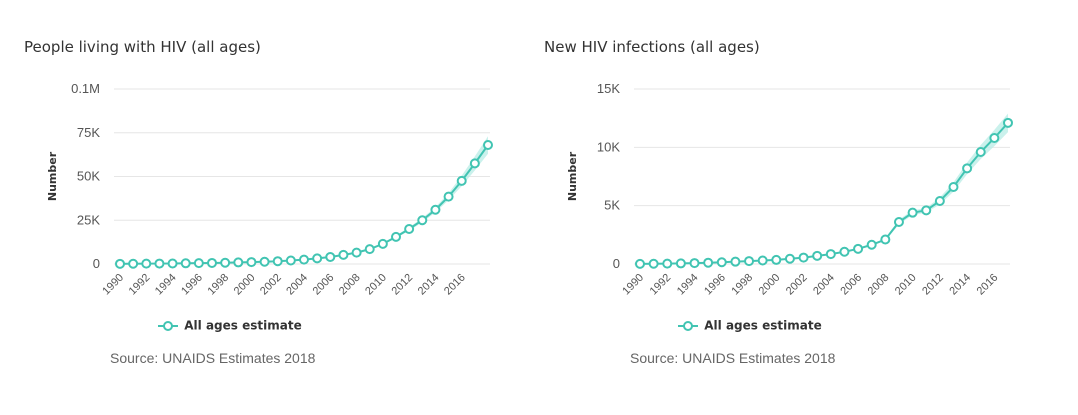  What do you see at coordinates (652, 47) in the screenshot?
I see `chart-title: New HIV infections (all ages)` at bounding box center [652, 47].